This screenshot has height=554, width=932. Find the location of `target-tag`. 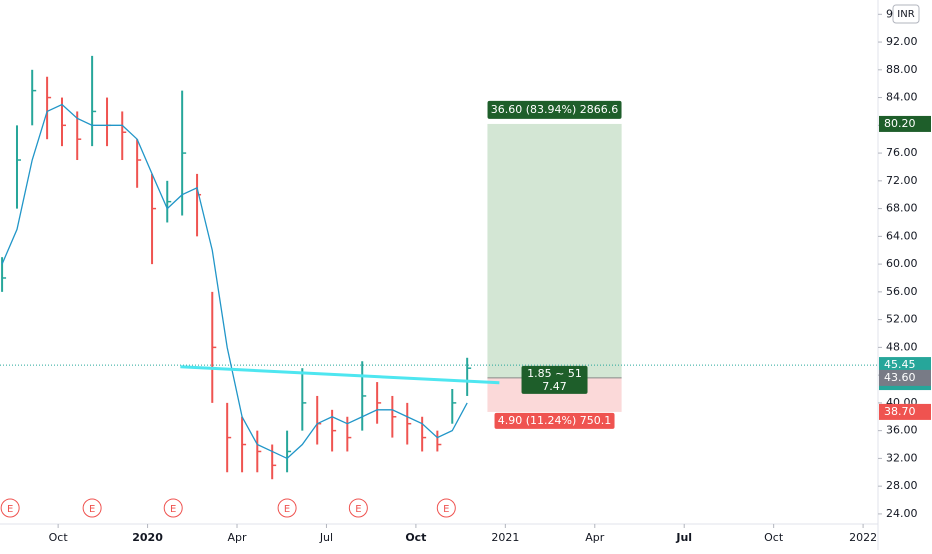

target-tag is located at coordinates (554, 109).